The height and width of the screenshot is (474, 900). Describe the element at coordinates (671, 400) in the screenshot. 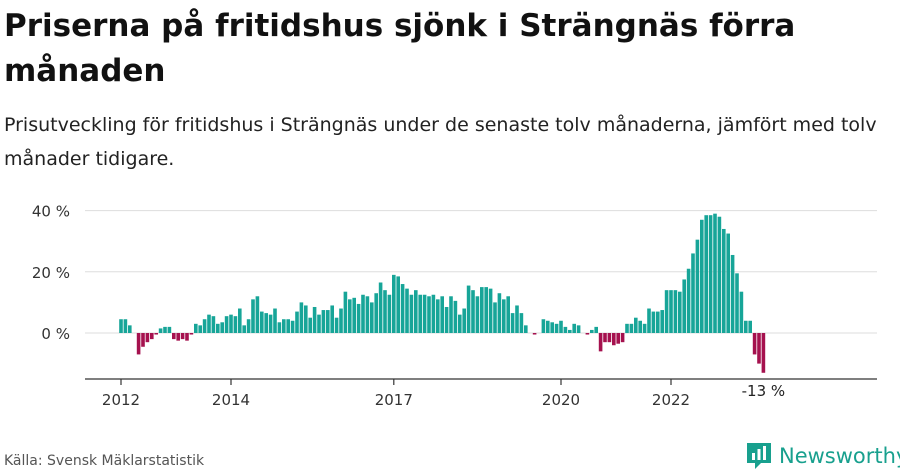

I see `x-tick-label: 2022` at that location.